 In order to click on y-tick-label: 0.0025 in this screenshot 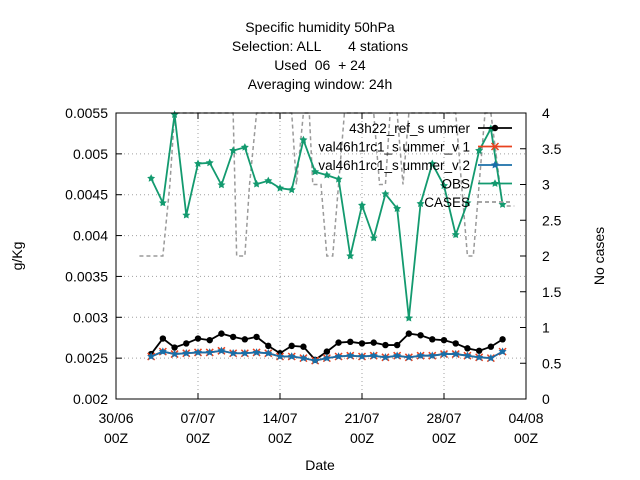, I will do `click(86, 358)`.